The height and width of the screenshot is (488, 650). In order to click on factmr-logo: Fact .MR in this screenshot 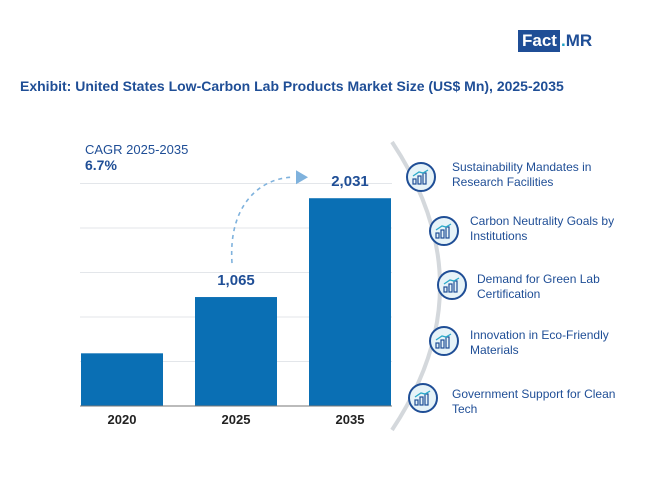, I will do `click(555, 41)`.